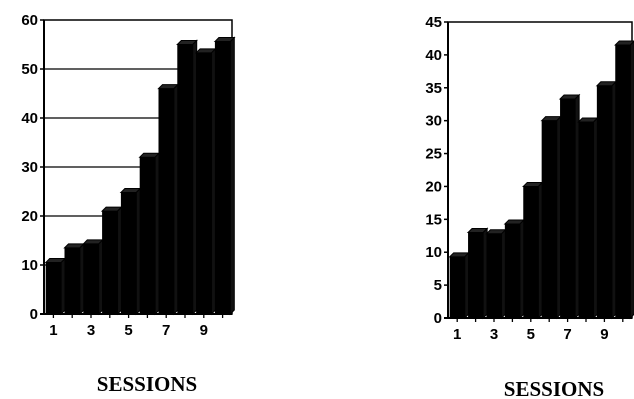 The image size is (634, 399). Describe the element at coordinates (433, 22) in the screenshot. I see `y-tick-label: 45` at that location.